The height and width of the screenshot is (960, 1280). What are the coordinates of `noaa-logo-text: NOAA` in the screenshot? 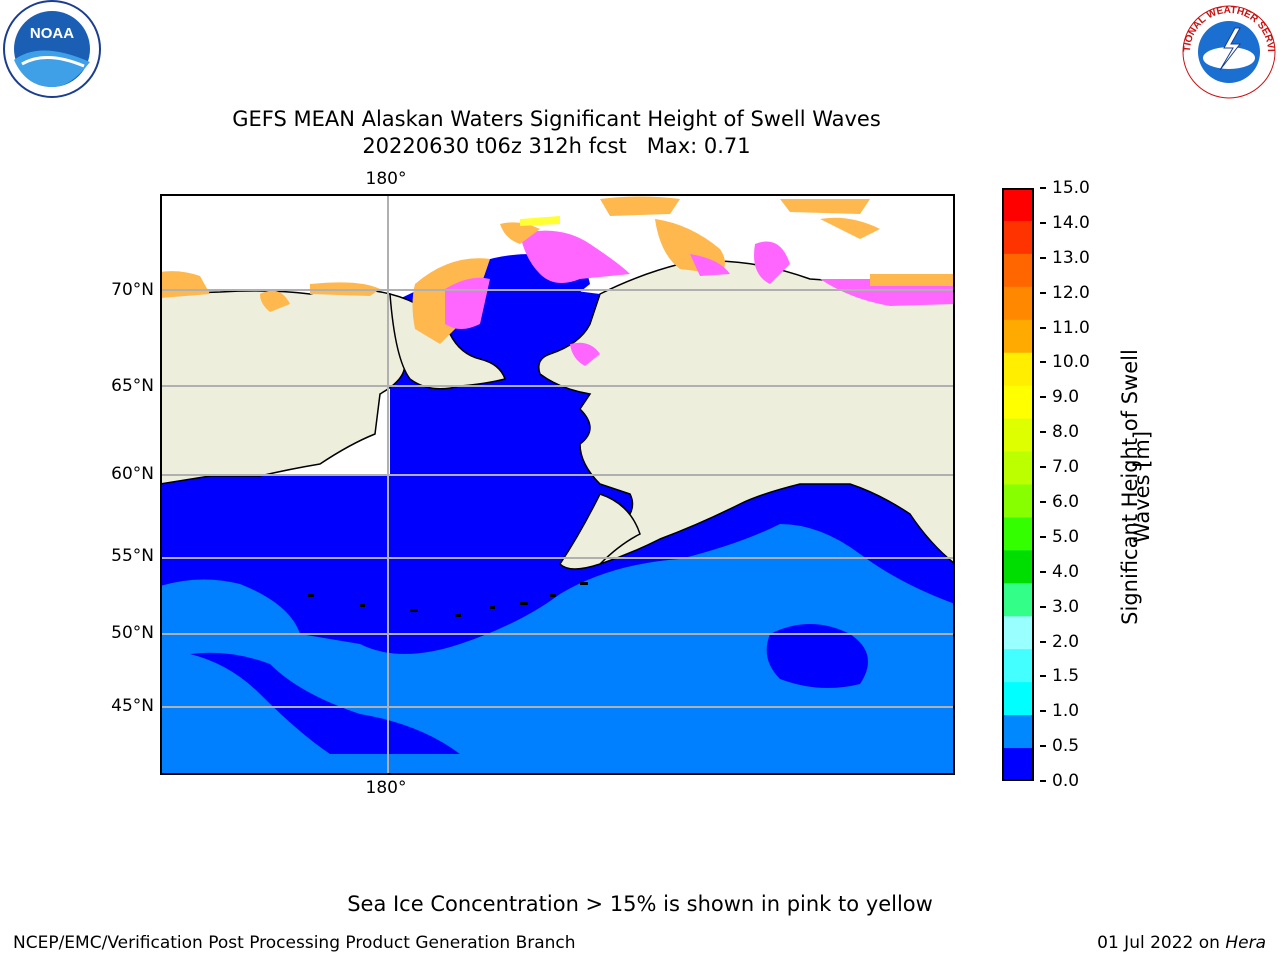 It's located at (52, 33).